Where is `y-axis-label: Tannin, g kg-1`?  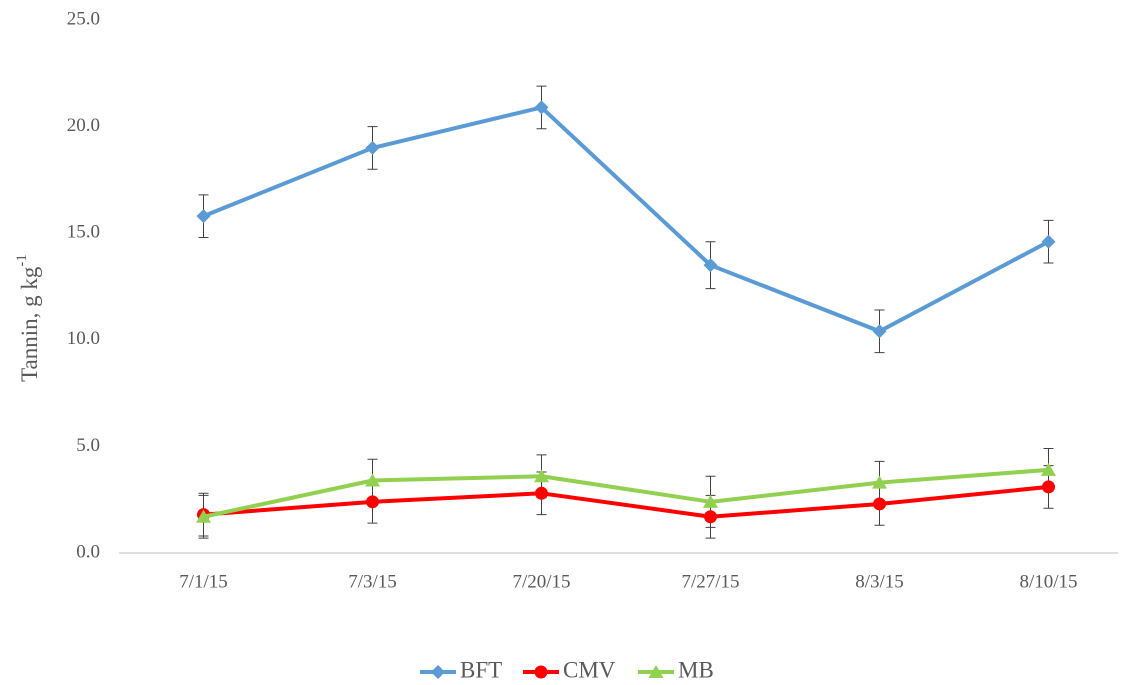
y-axis-label: Tannin, g kg-1 is located at coordinates (28, 318).